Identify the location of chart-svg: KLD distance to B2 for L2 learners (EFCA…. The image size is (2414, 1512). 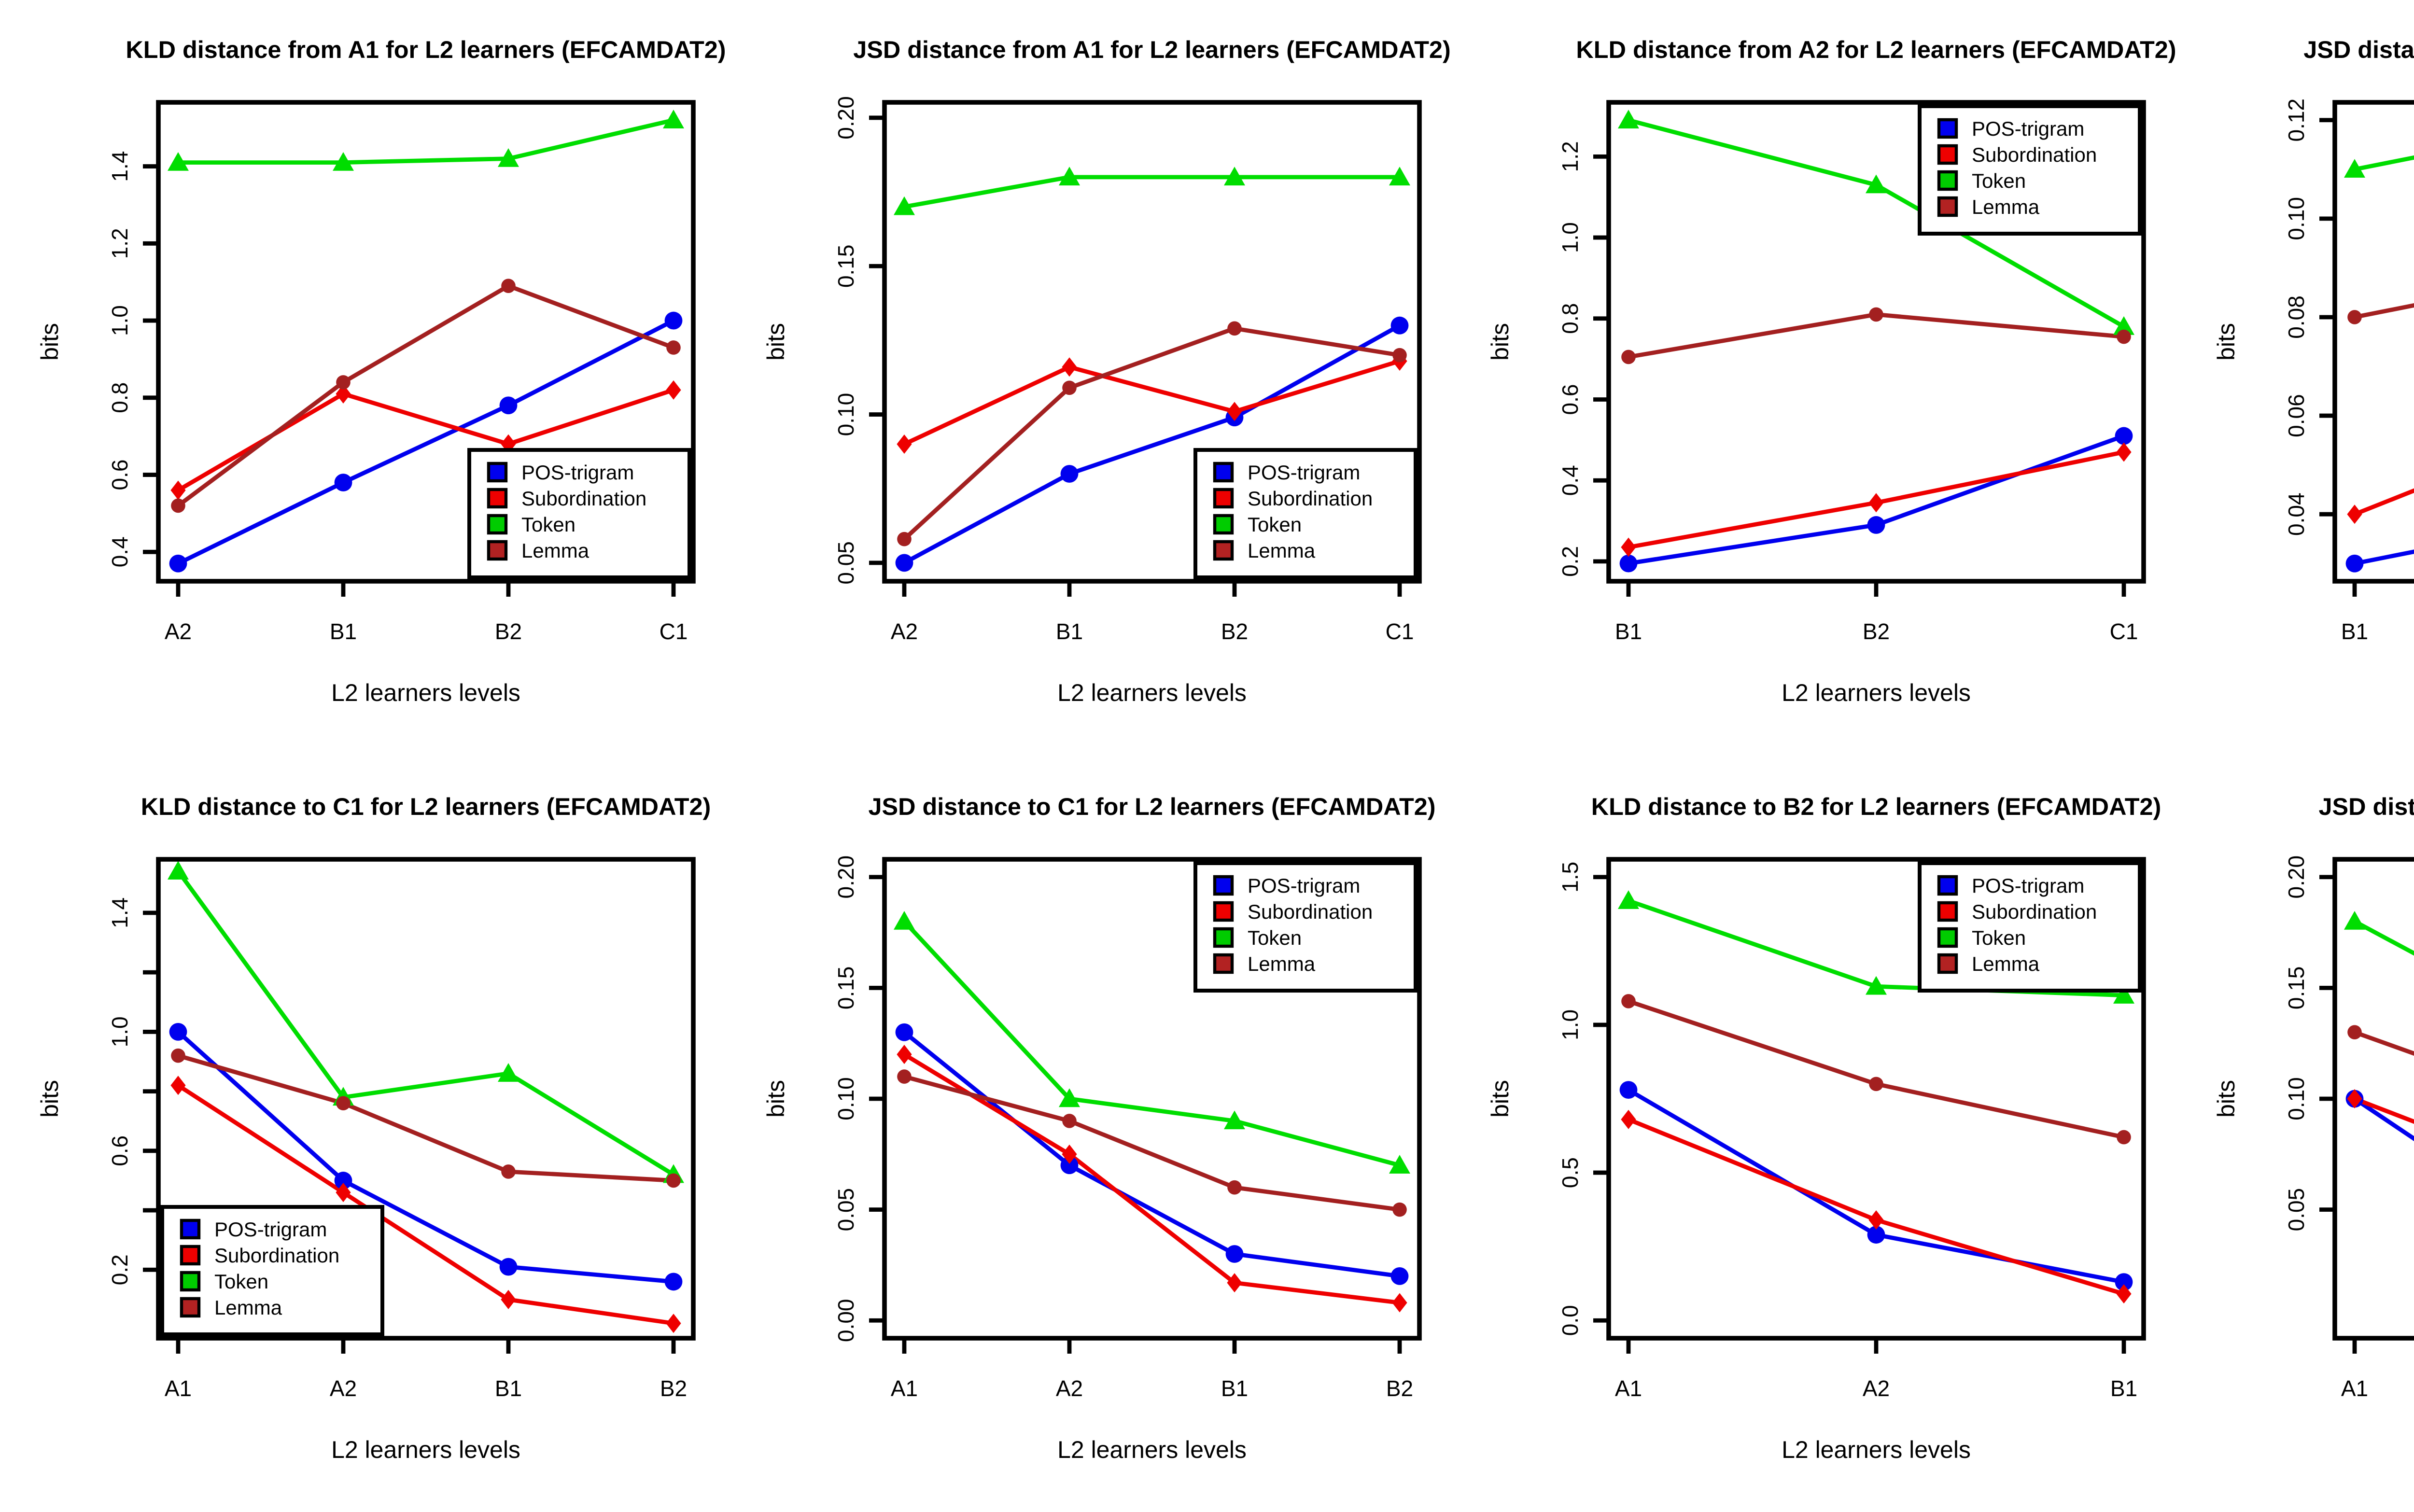
(1824, 1127).